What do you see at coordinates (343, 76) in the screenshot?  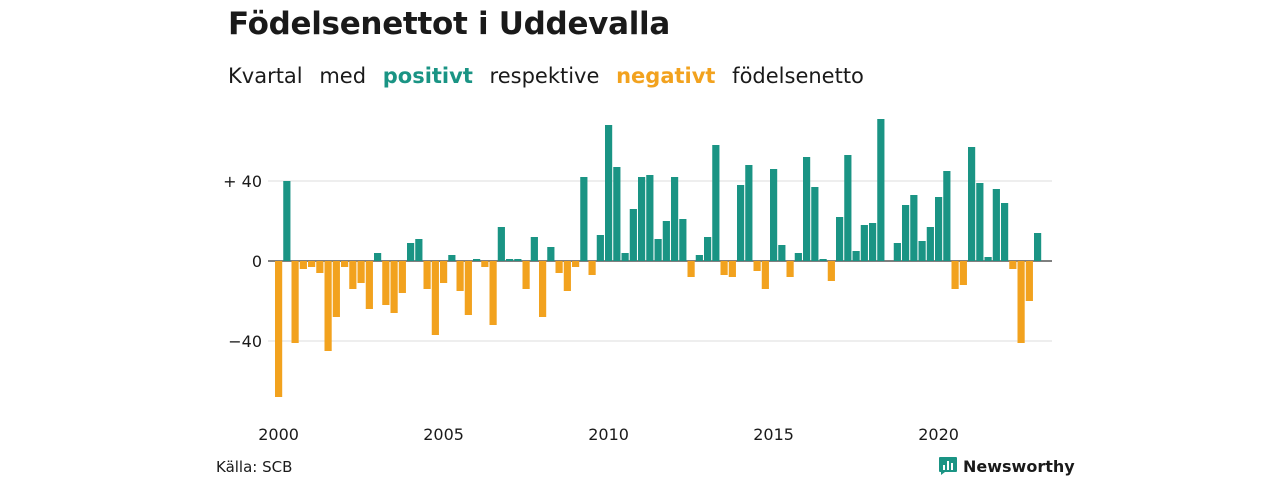 I see `subtitle-word-med: med` at bounding box center [343, 76].